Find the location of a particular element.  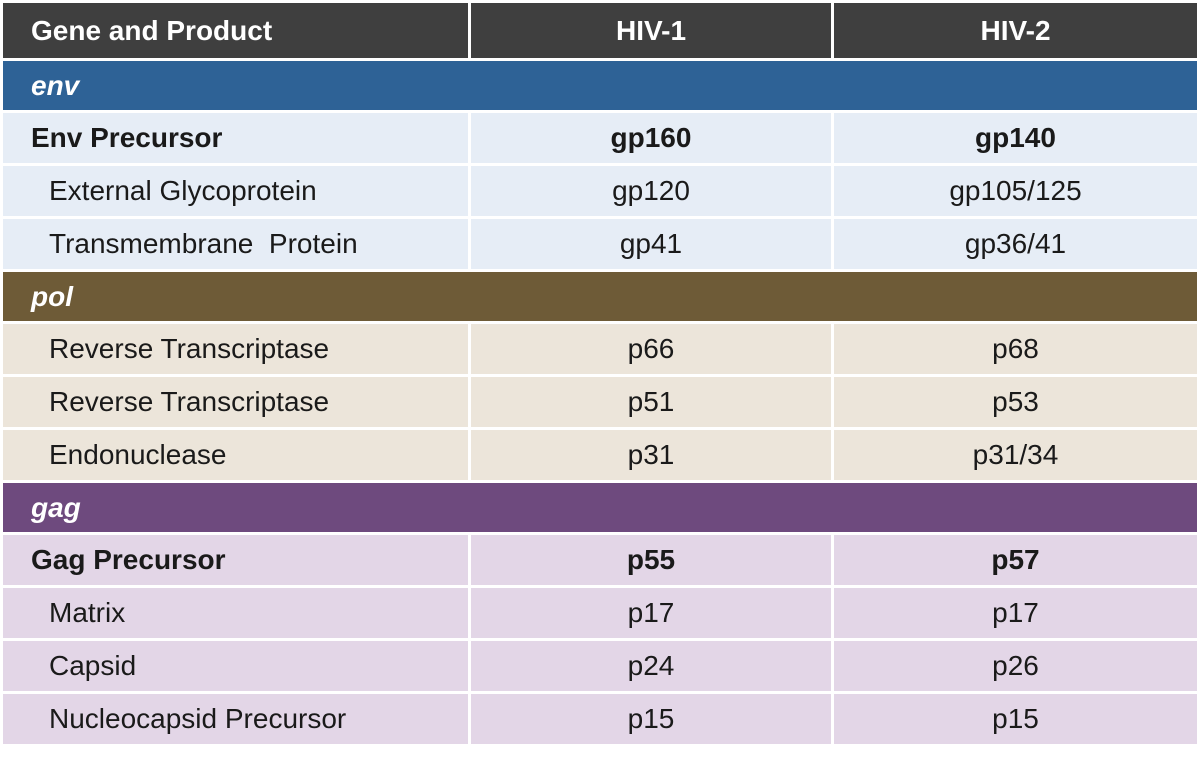

table-row: Env Precursor gp160 gp140 is located at coordinates (600, 139).